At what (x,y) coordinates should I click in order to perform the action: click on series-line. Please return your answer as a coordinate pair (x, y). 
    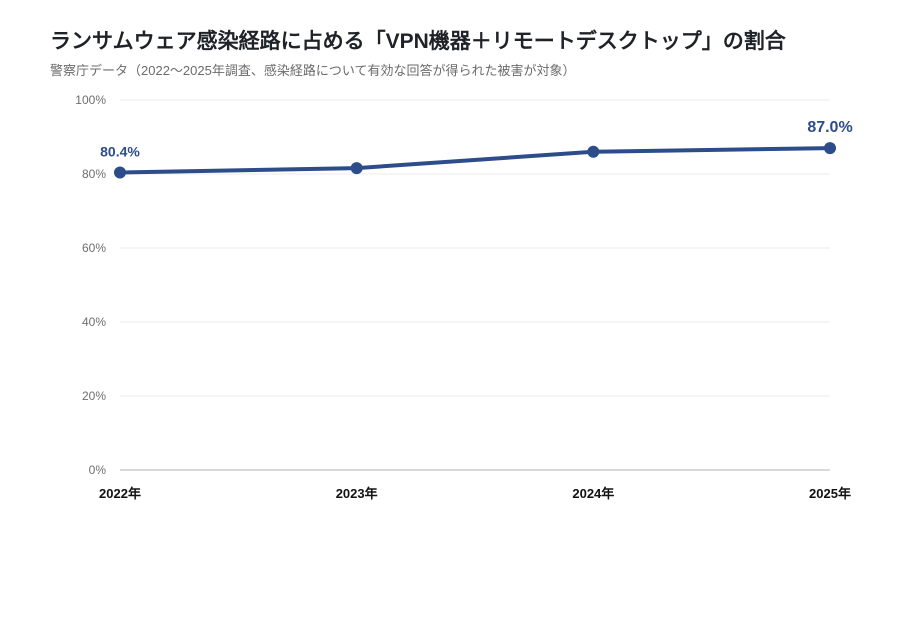
    Looking at the image, I should click on (475, 160).